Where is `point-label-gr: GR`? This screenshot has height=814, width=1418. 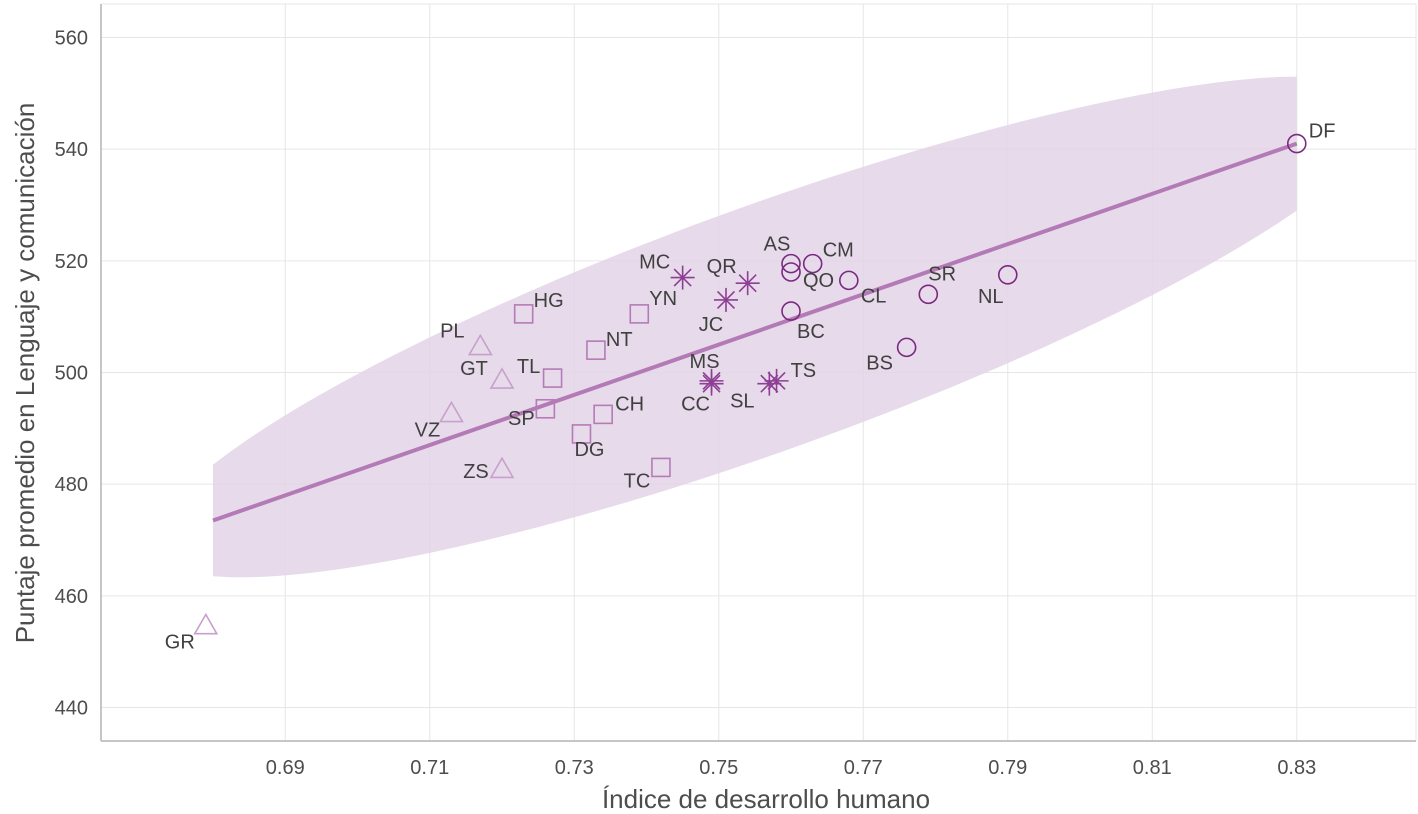
point-label-gr: GR is located at coordinates (180, 643).